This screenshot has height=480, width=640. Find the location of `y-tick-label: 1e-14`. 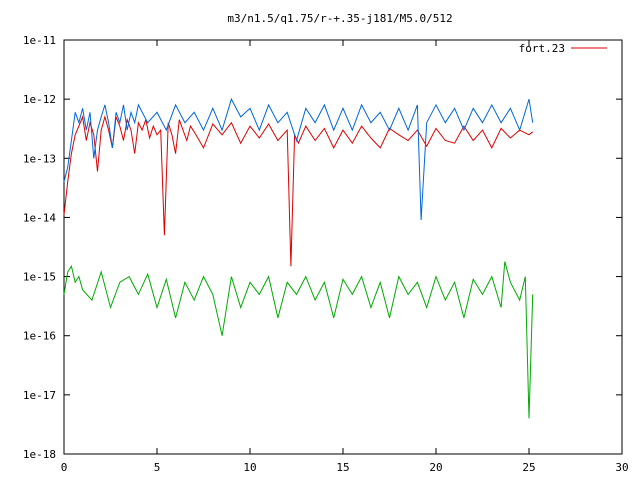

y-tick-label: 1e-14 is located at coordinates (39, 217).